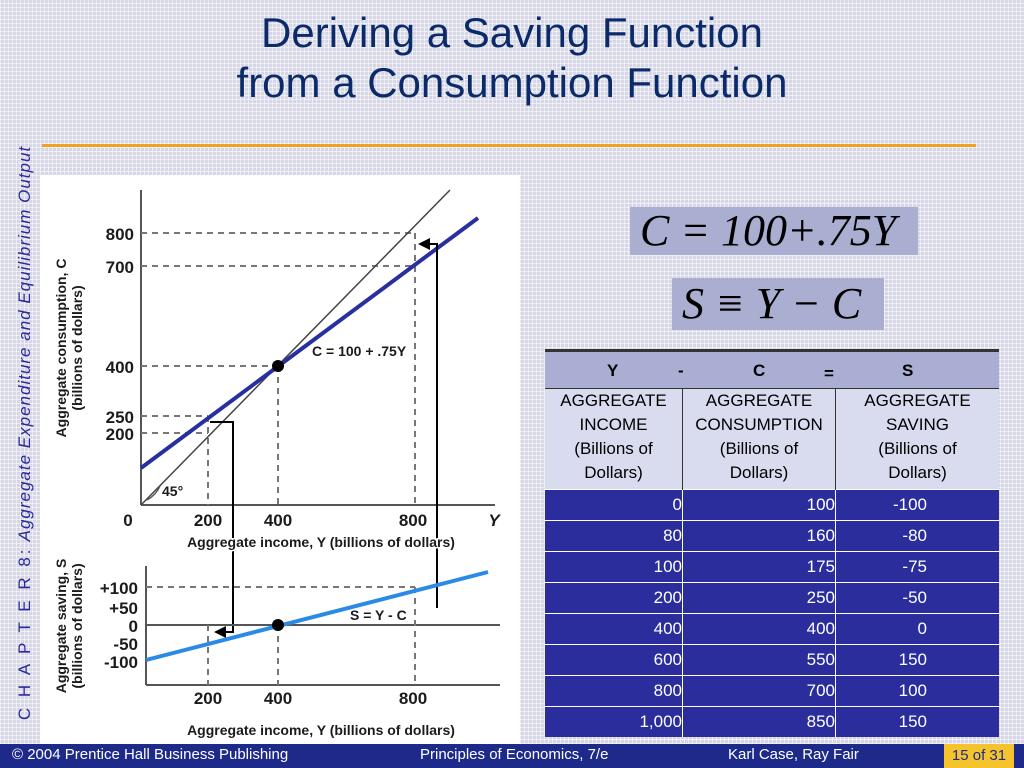 This screenshot has width=1024, height=768. I want to click on top-intersection-point, so click(278, 366).